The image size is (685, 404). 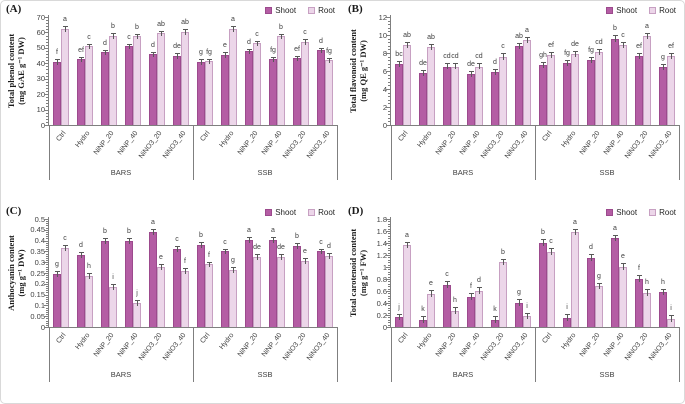 I want to click on bar-shoot-ssb-ctrl, so click(x=543, y=94).